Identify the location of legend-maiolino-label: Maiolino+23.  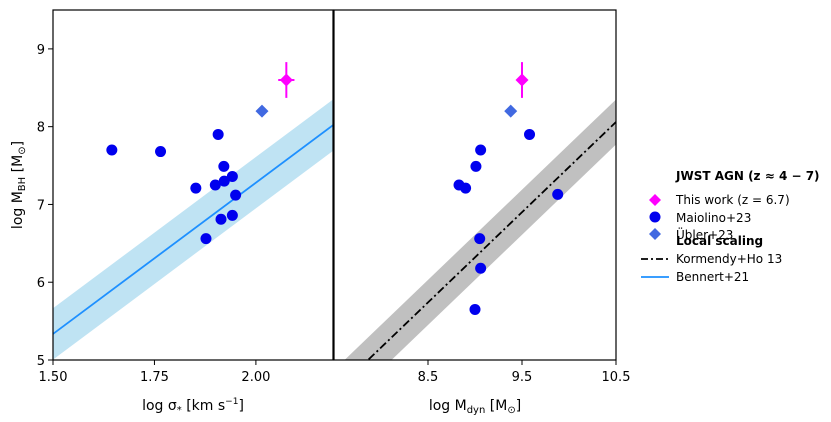
(713, 218).